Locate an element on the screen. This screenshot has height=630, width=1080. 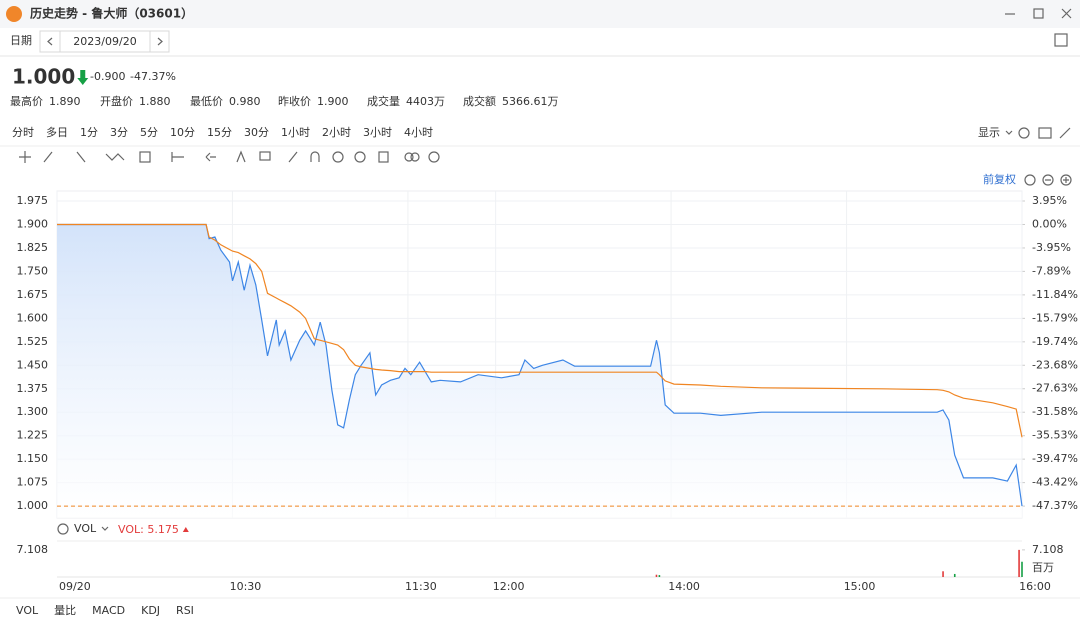
vol-legend: VOL: 5.175 is located at coordinates (148, 529).